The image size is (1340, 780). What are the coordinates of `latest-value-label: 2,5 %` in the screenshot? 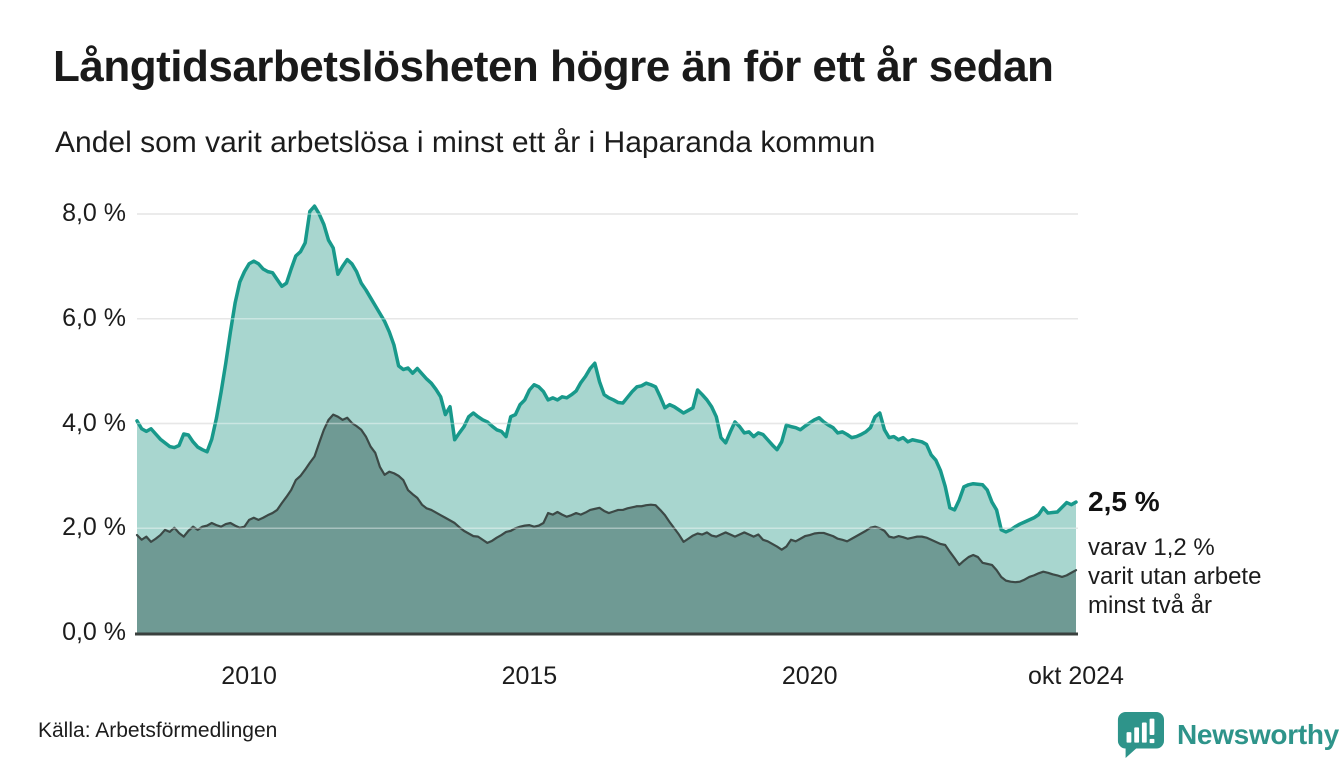 It's located at (1124, 502).